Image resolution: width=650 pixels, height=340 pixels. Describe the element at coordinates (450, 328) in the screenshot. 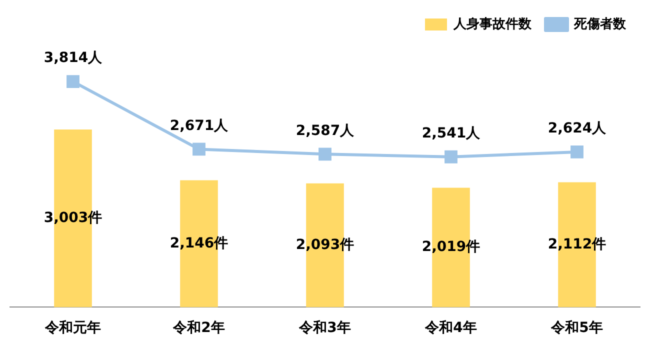

I see `x-tick-label: 令和4年` at that location.